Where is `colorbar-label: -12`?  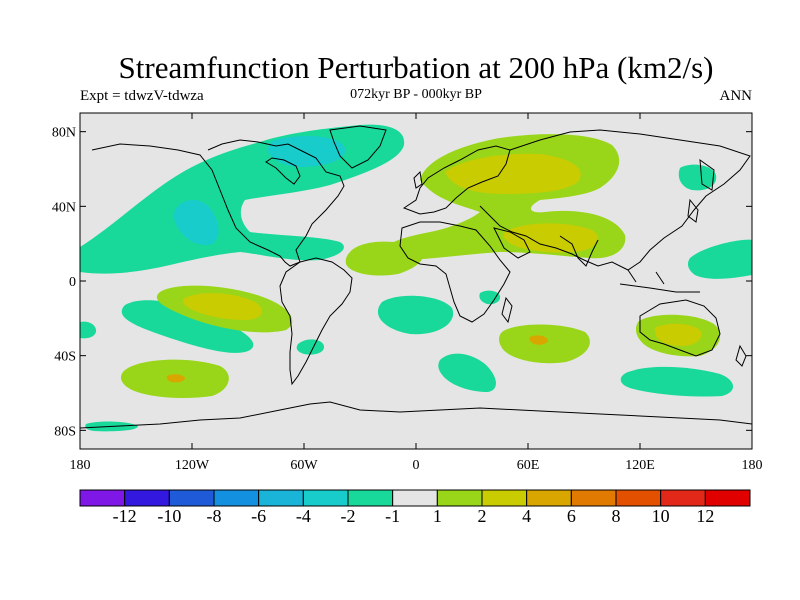 colorbar-label: -12 is located at coordinates (125, 516).